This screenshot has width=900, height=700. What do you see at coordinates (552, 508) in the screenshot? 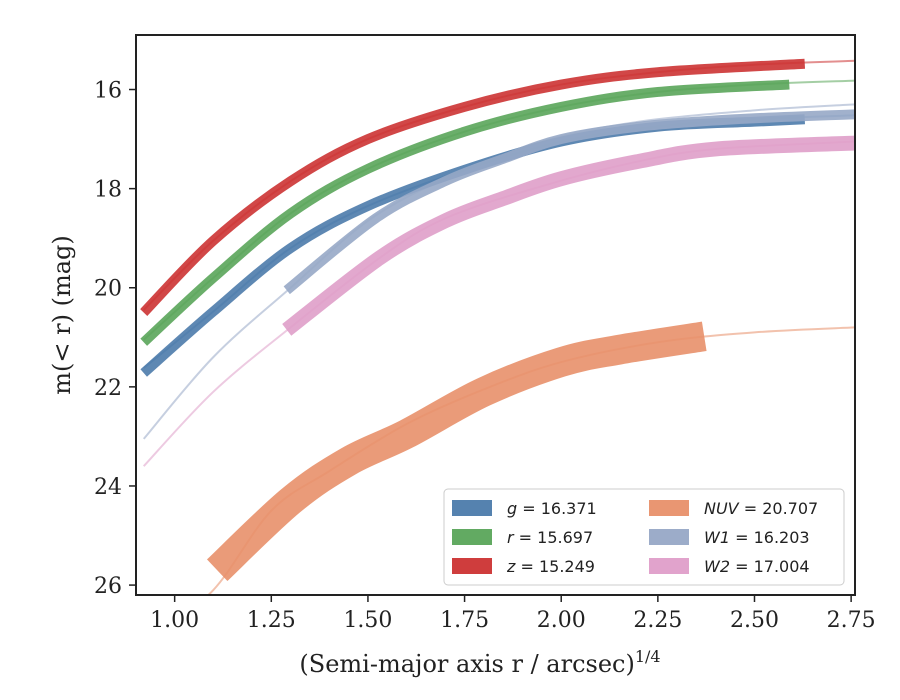
I see `legend-label-g: g = 16.371` at bounding box center [552, 508].